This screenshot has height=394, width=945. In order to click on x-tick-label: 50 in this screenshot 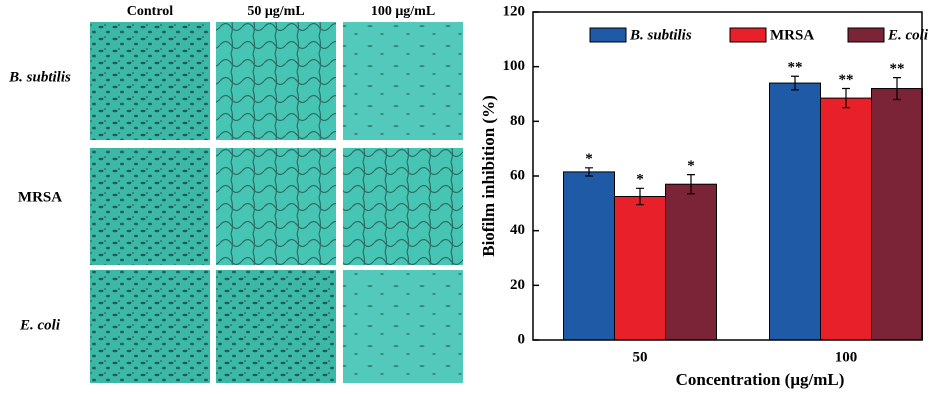, I will do `click(640, 357)`.